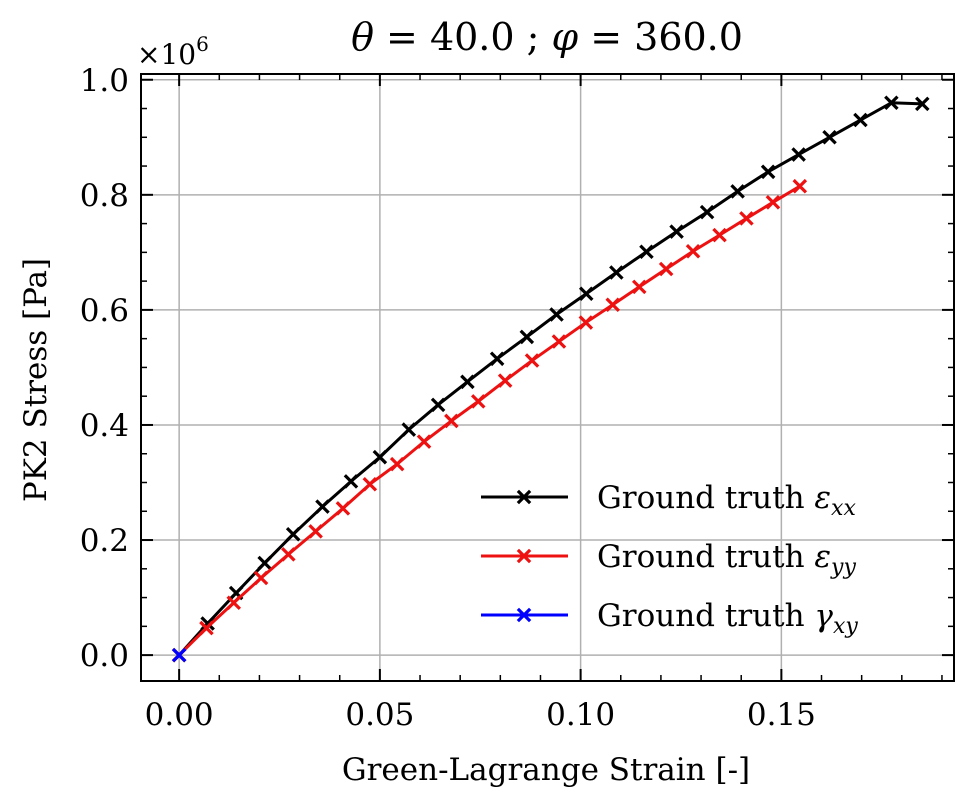  I want to click on y-multiplier-base: ×10, so click(166, 54).